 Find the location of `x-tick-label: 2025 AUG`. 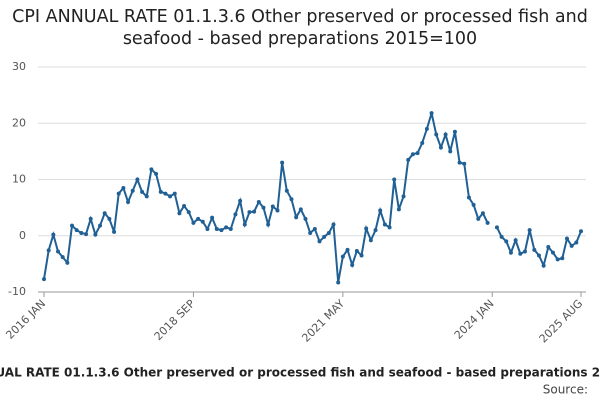

x-tick-label: 2025 AUG is located at coordinates (561, 321).